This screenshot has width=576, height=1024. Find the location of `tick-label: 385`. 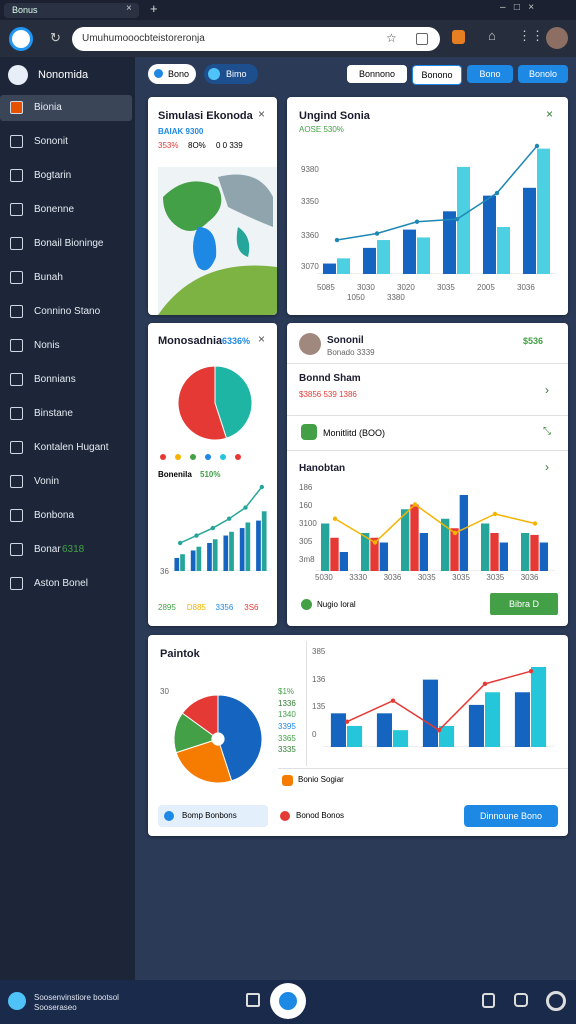

tick-label: 385 is located at coordinates (319, 651).